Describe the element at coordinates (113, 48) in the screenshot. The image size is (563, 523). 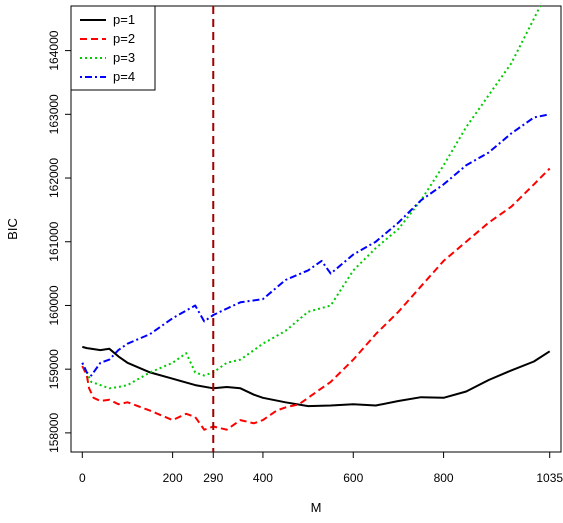
I see `legend: p=1 p=2 p=3 p=4` at that location.